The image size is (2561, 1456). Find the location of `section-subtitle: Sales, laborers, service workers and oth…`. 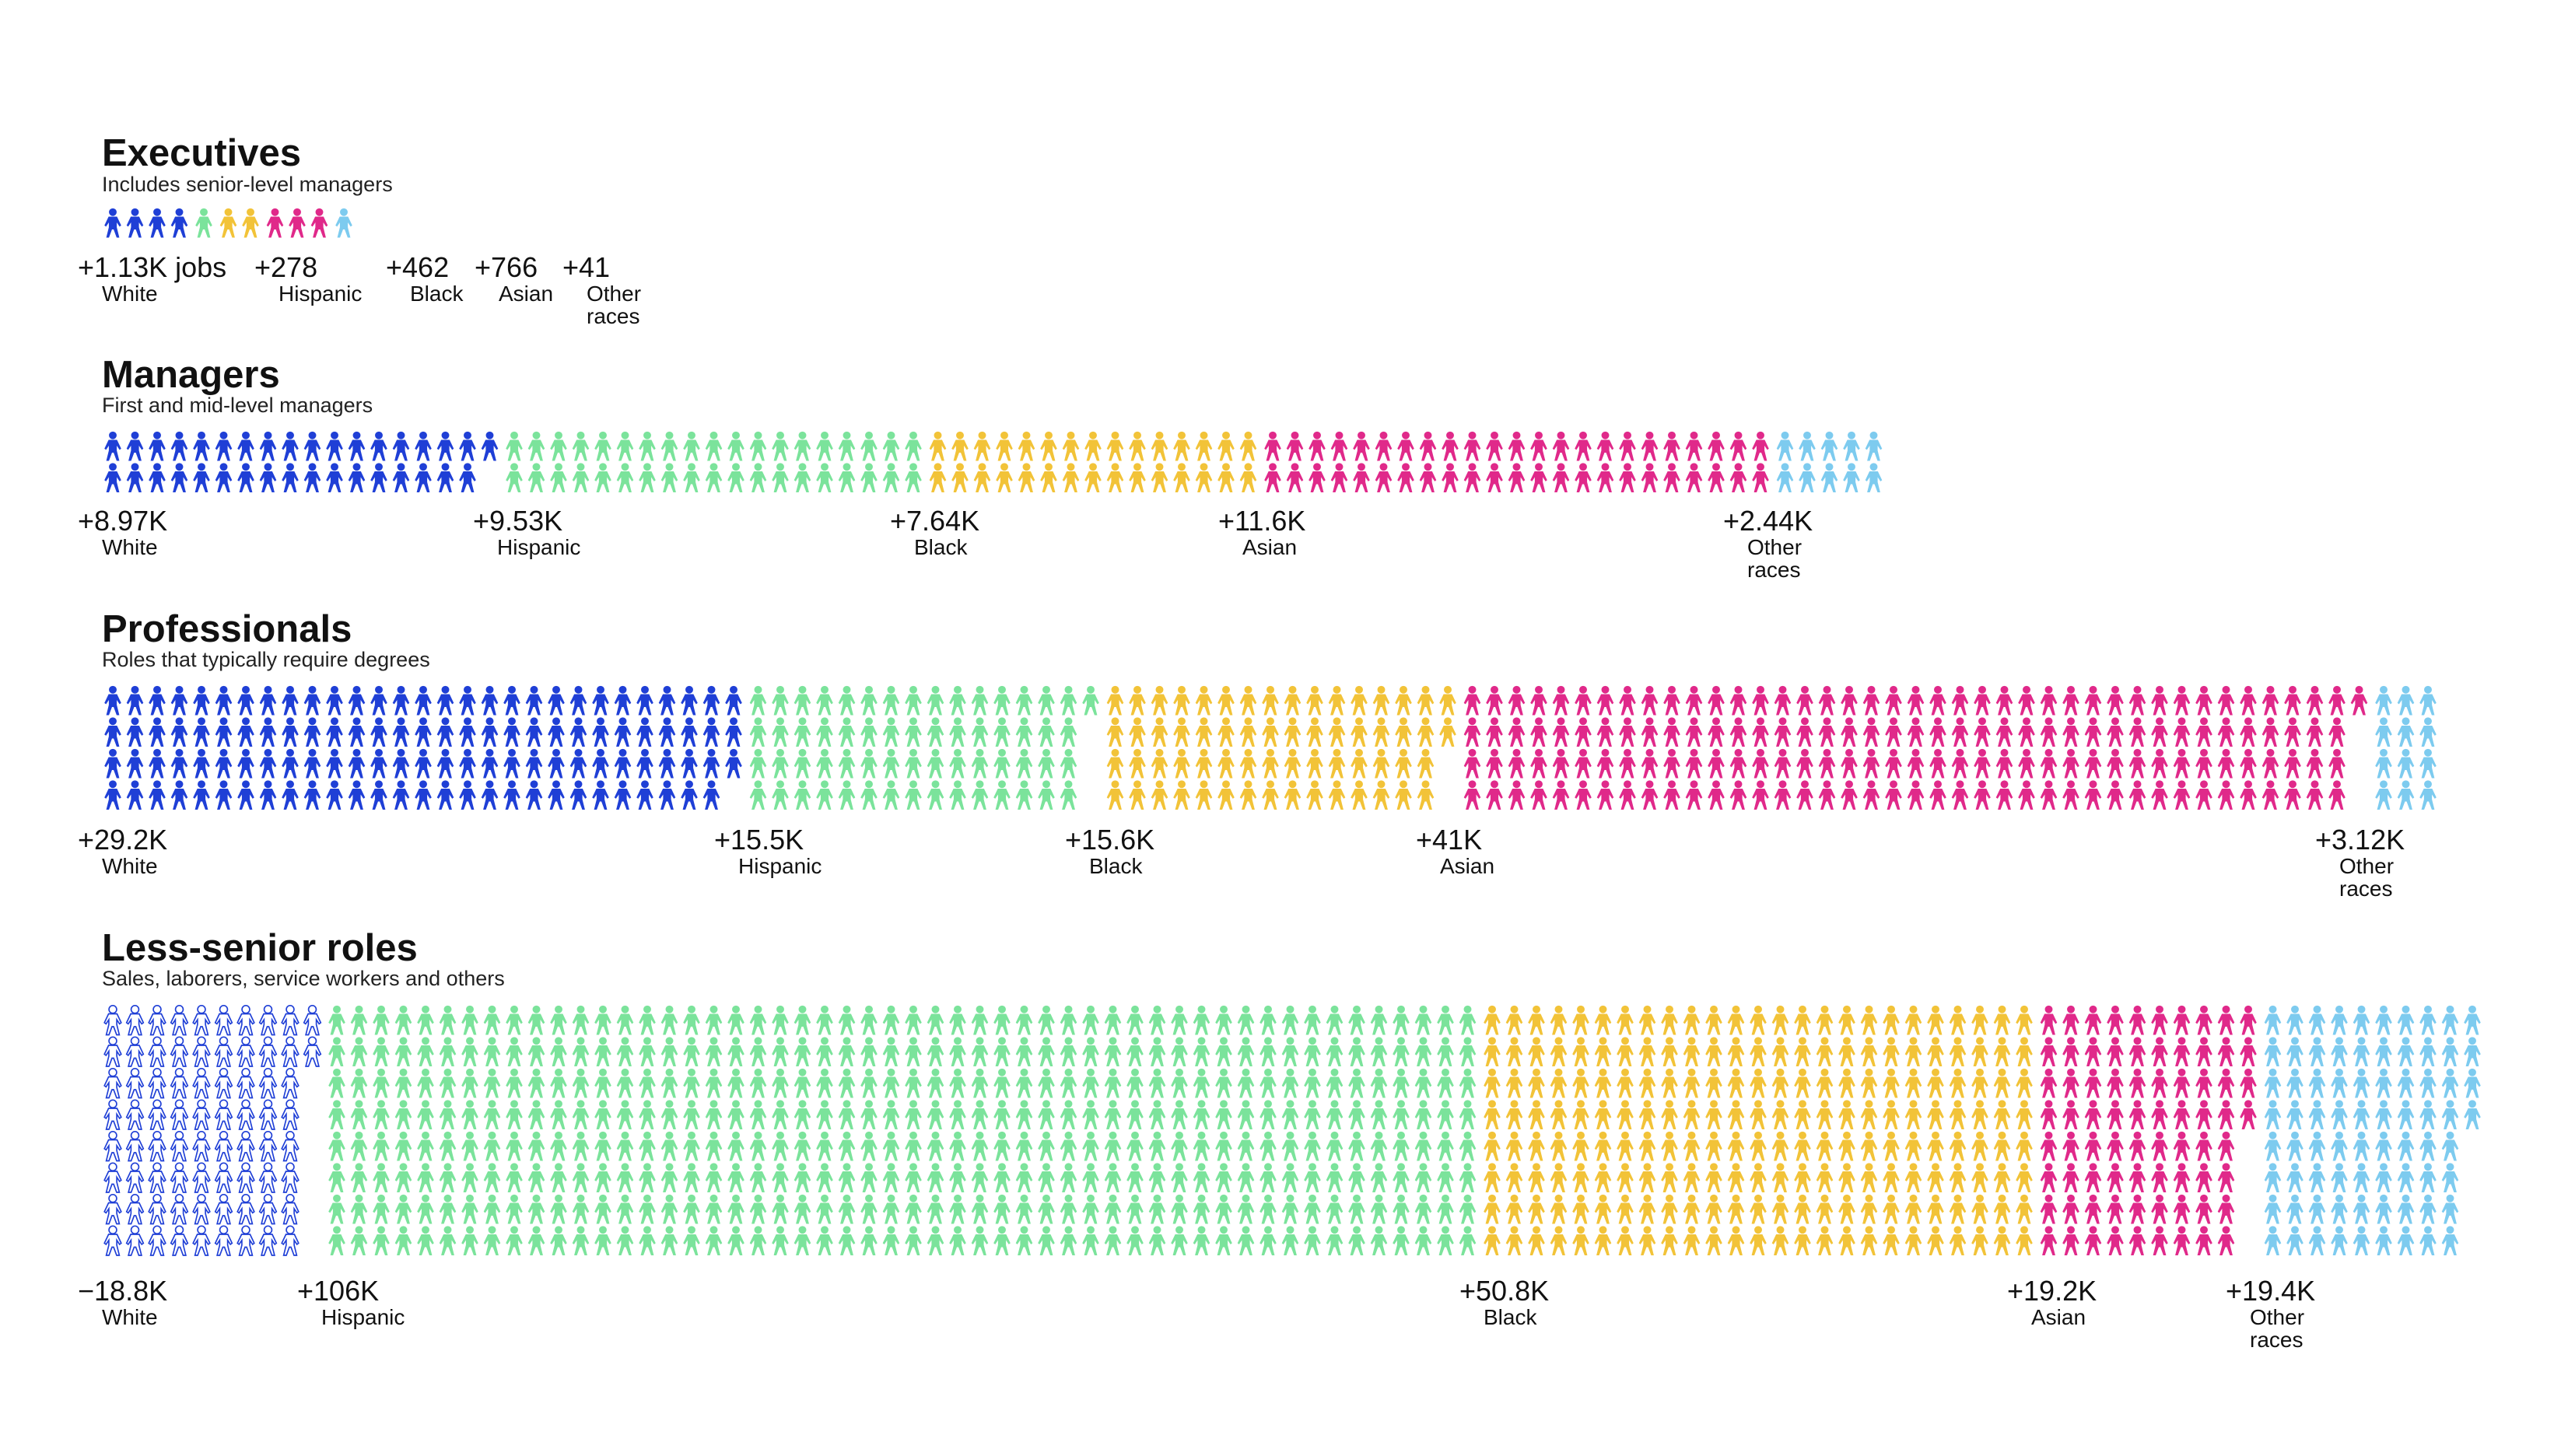

section-subtitle: Sales, laborers, service workers and oth… is located at coordinates (304, 979).